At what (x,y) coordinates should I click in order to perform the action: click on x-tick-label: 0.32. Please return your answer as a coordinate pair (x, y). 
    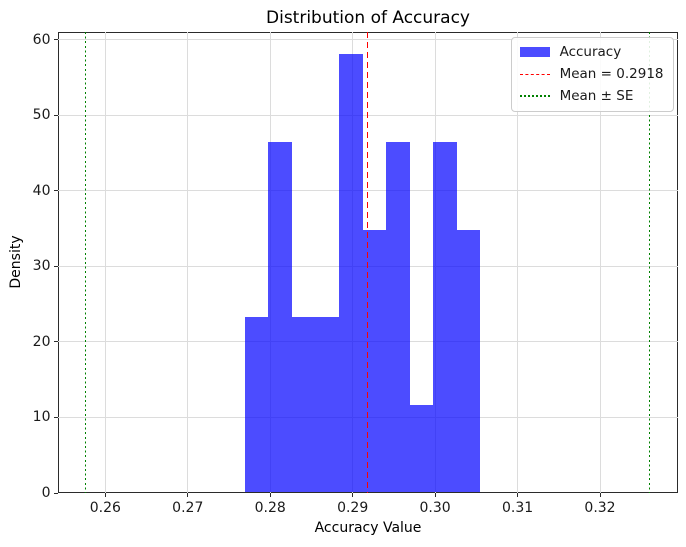
    Looking at the image, I should click on (600, 508).